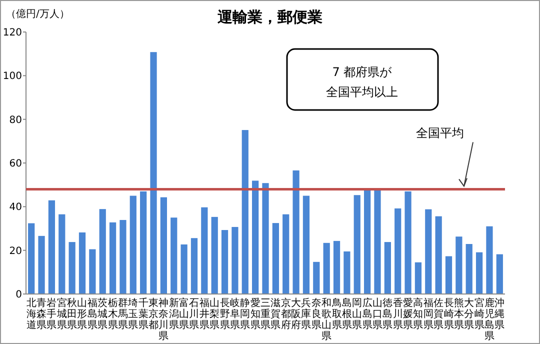  What do you see at coordinates (255, 314) in the screenshot?
I see `x-tick-label: 愛知県` at bounding box center [255, 314].